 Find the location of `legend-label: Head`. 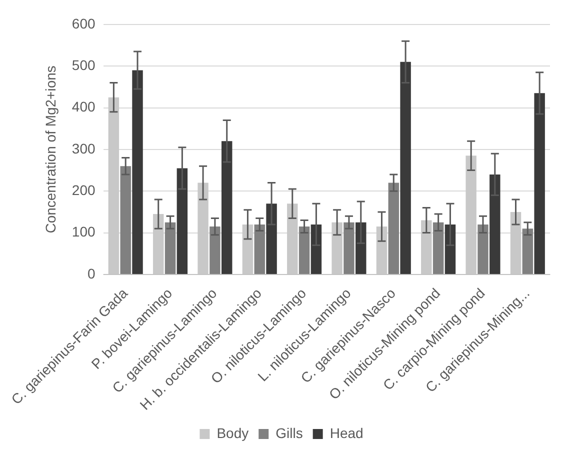

legend-label: Head is located at coordinates (347, 432).